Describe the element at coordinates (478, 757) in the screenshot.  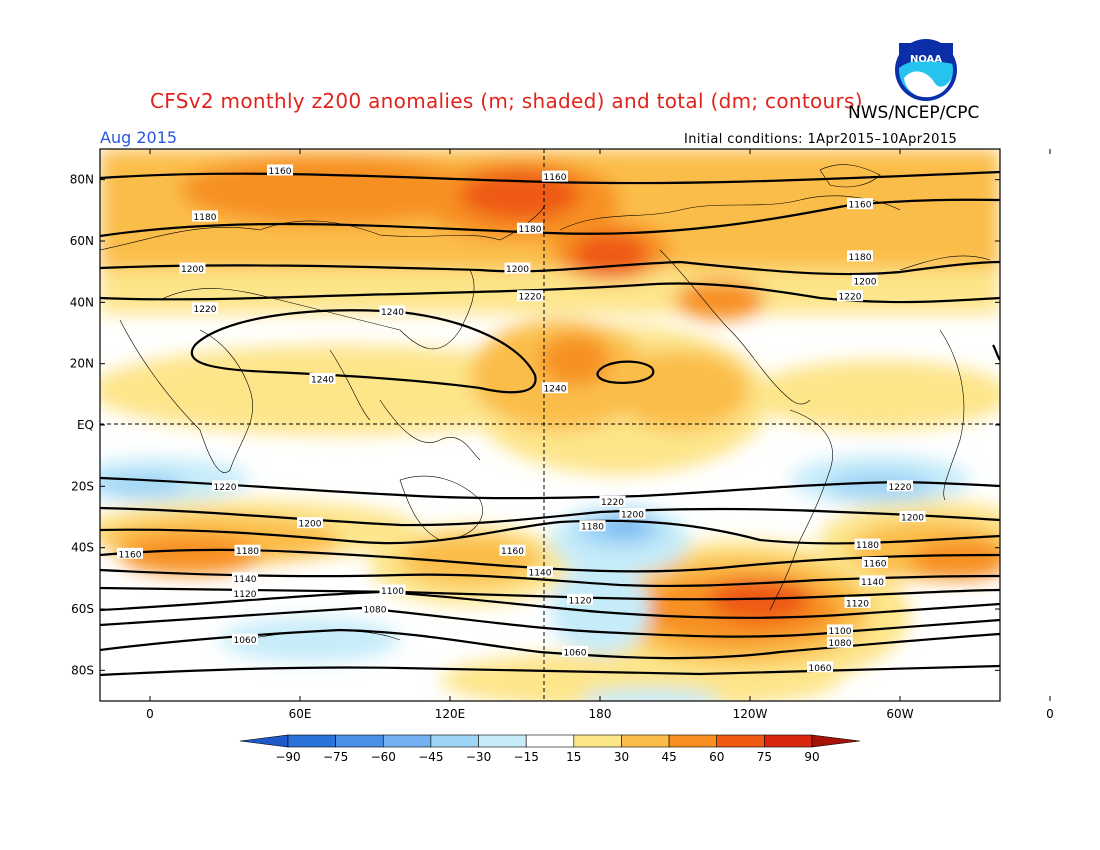
I see `colorbar-label: −30` at that location.